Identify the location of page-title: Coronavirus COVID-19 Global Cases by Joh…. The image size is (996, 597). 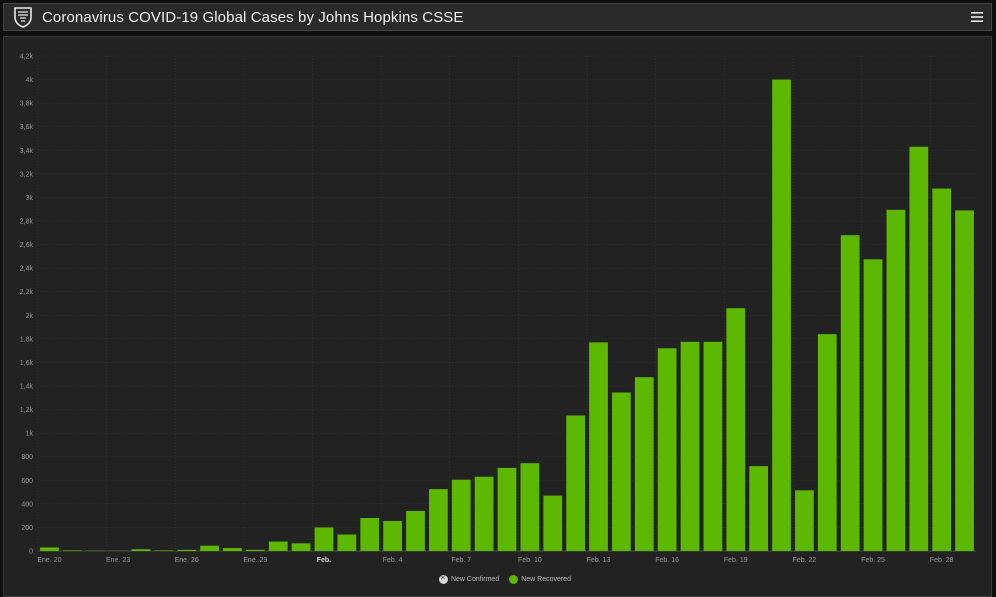
(253, 17).